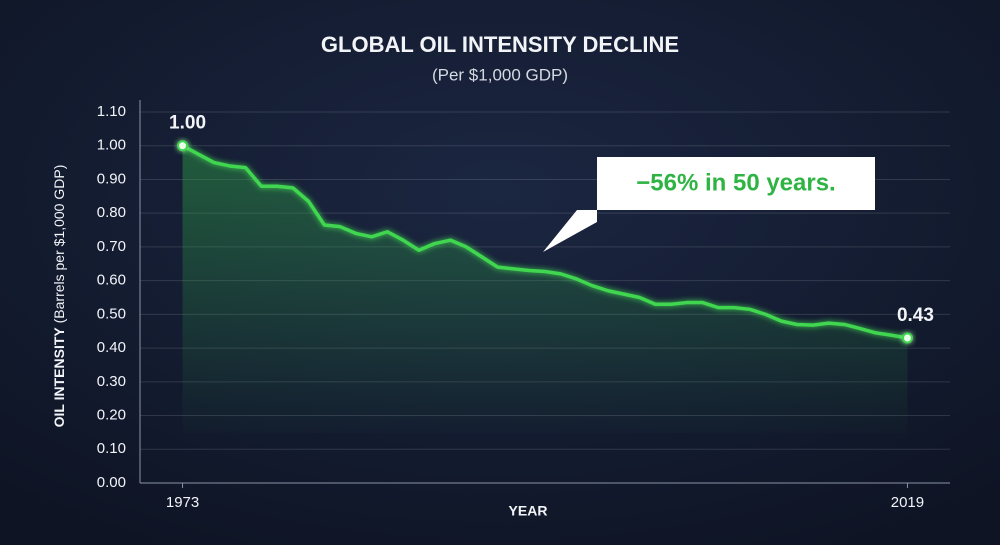 The width and height of the screenshot is (1000, 545). What do you see at coordinates (735, 182) in the screenshot?
I see `callout-text: −56% in 50 years.` at bounding box center [735, 182].